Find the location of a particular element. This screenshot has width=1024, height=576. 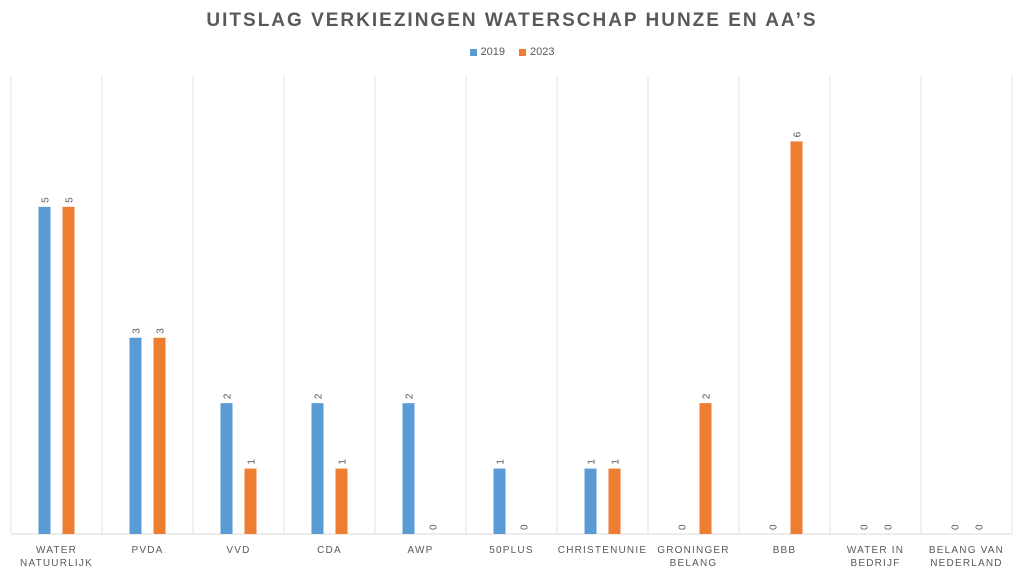

data-label-2023-10: 0 is located at coordinates (980, 527).